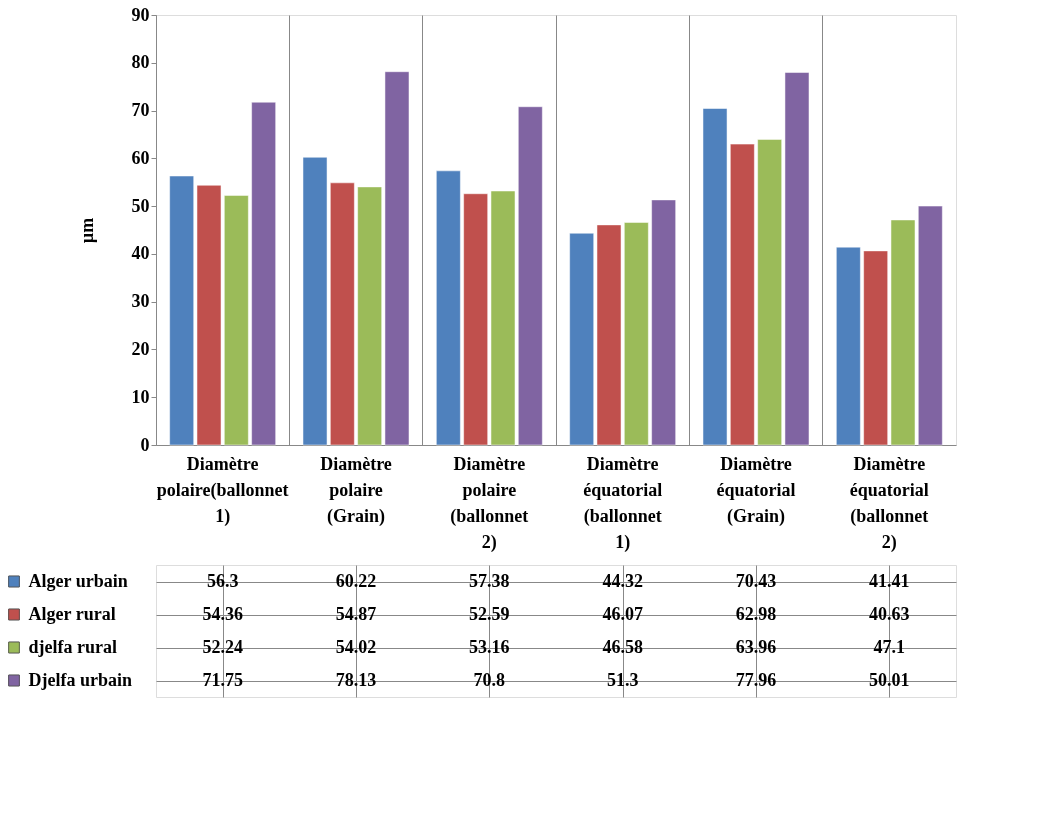 The width and height of the screenshot is (1062, 821). Describe the element at coordinates (489, 580) in the screenshot. I see `data-label: 57.38` at that location.